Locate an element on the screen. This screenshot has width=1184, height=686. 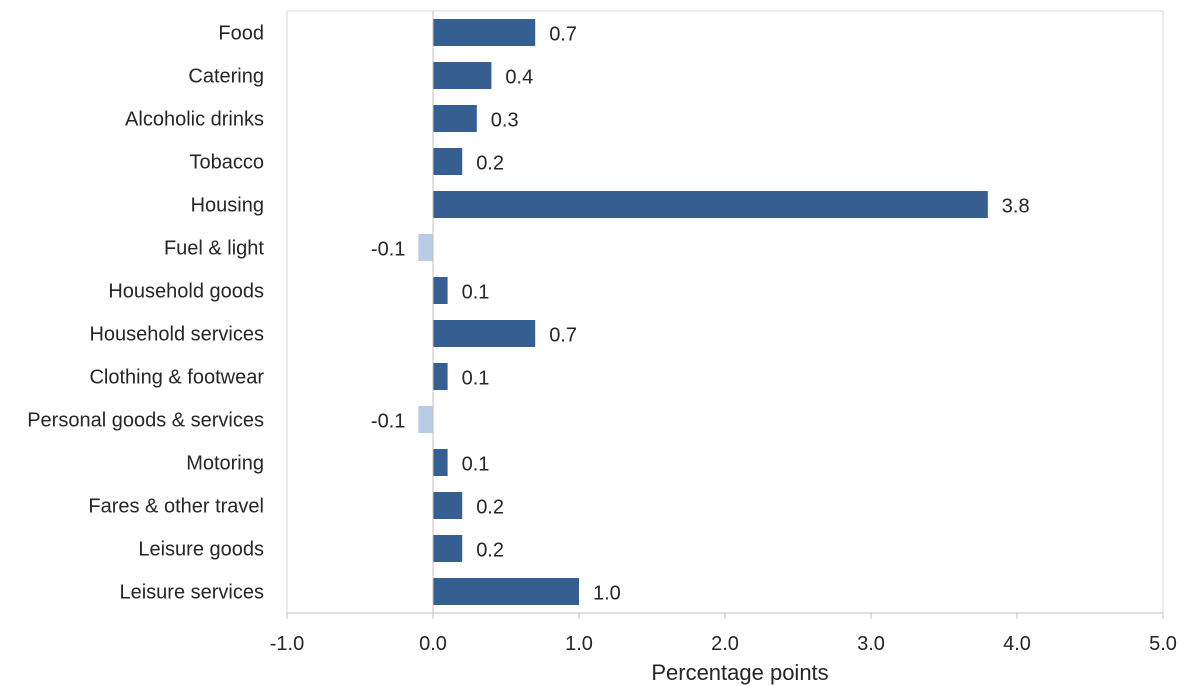
x-tick-label: 0.0 is located at coordinates (433, 644).